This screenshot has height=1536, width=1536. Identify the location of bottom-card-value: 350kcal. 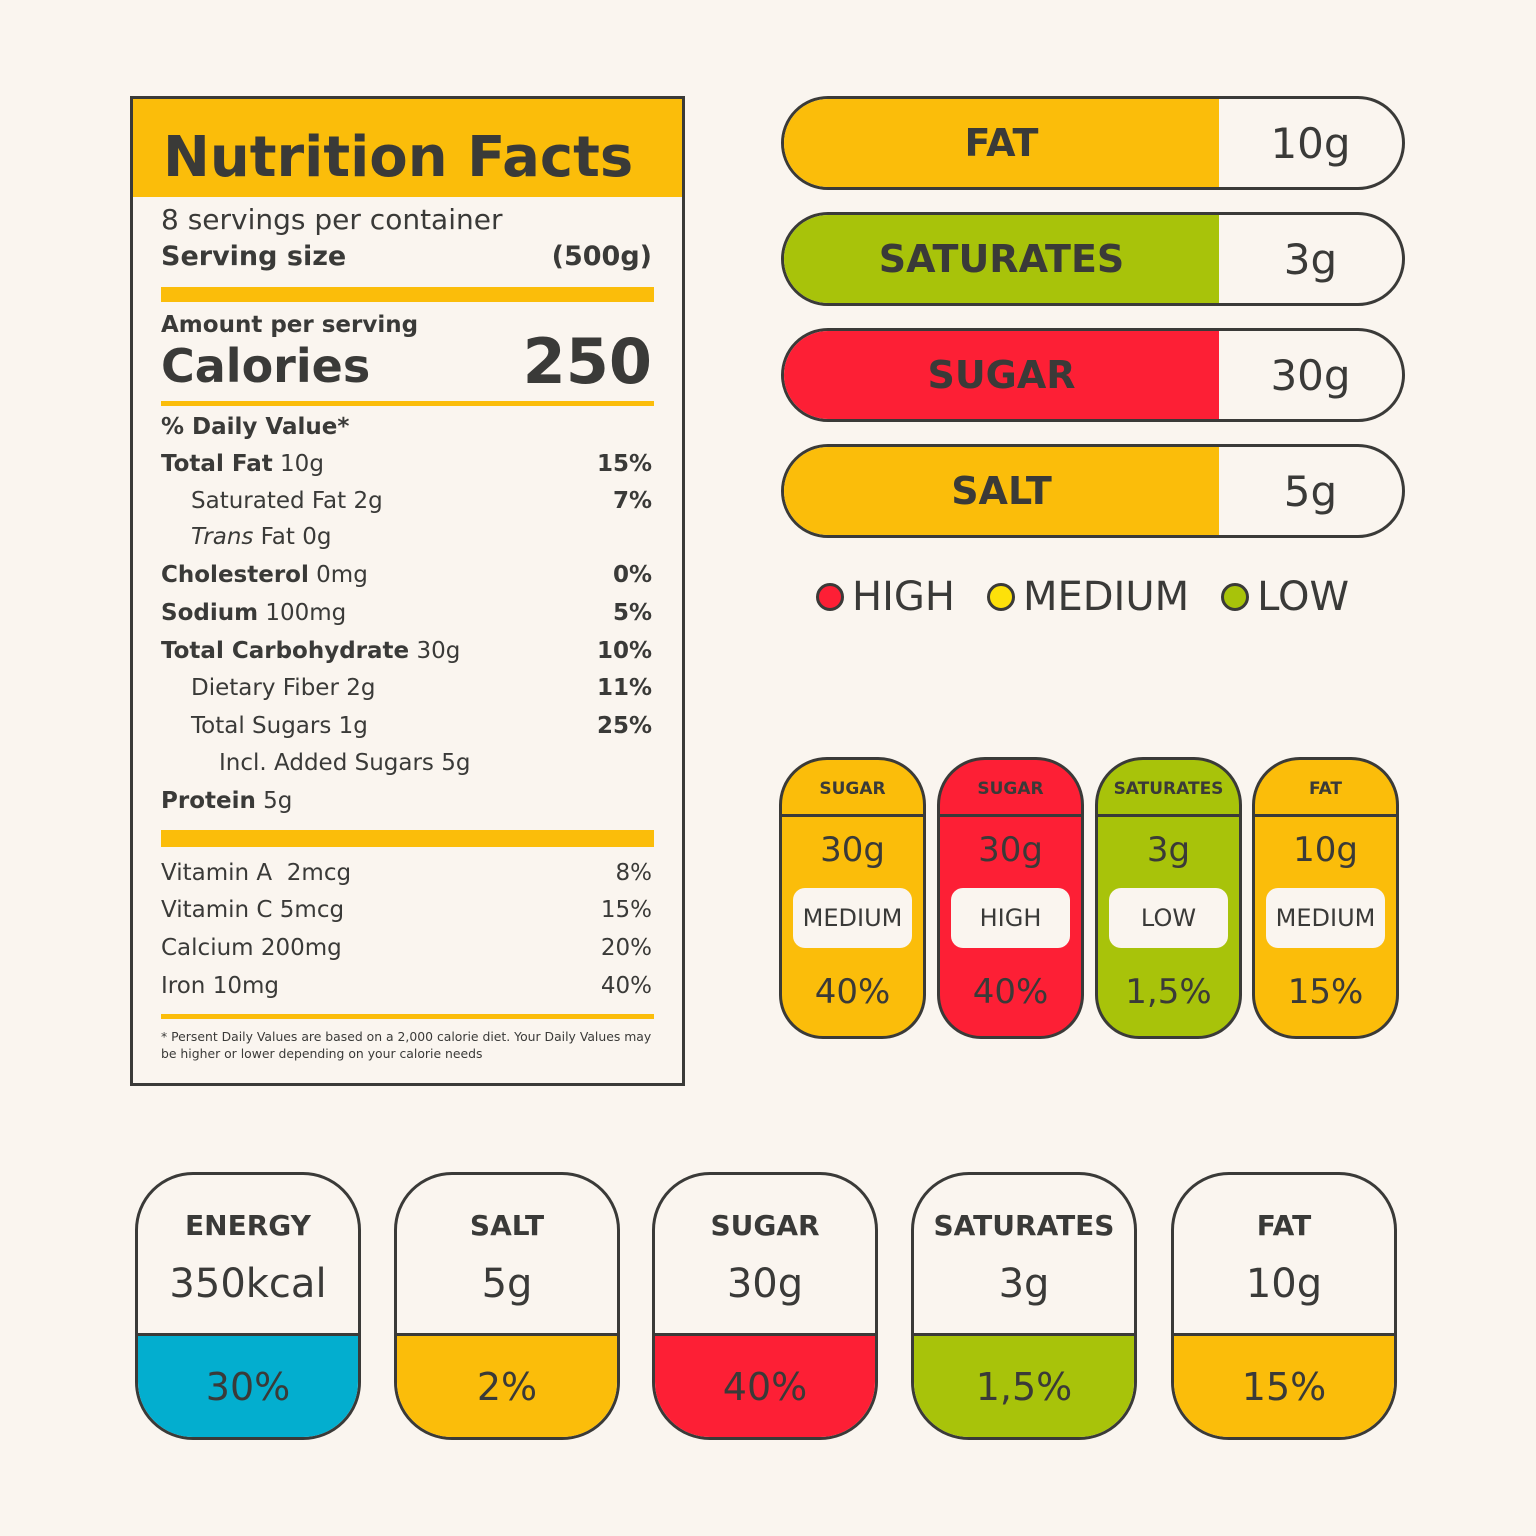
(248, 1284).